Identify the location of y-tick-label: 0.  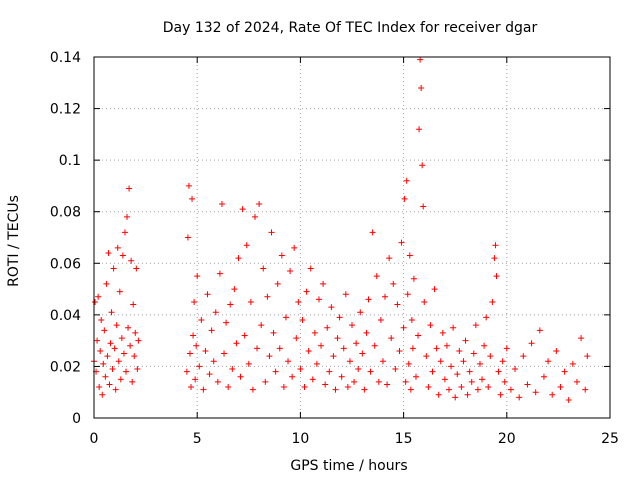
(76, 419).